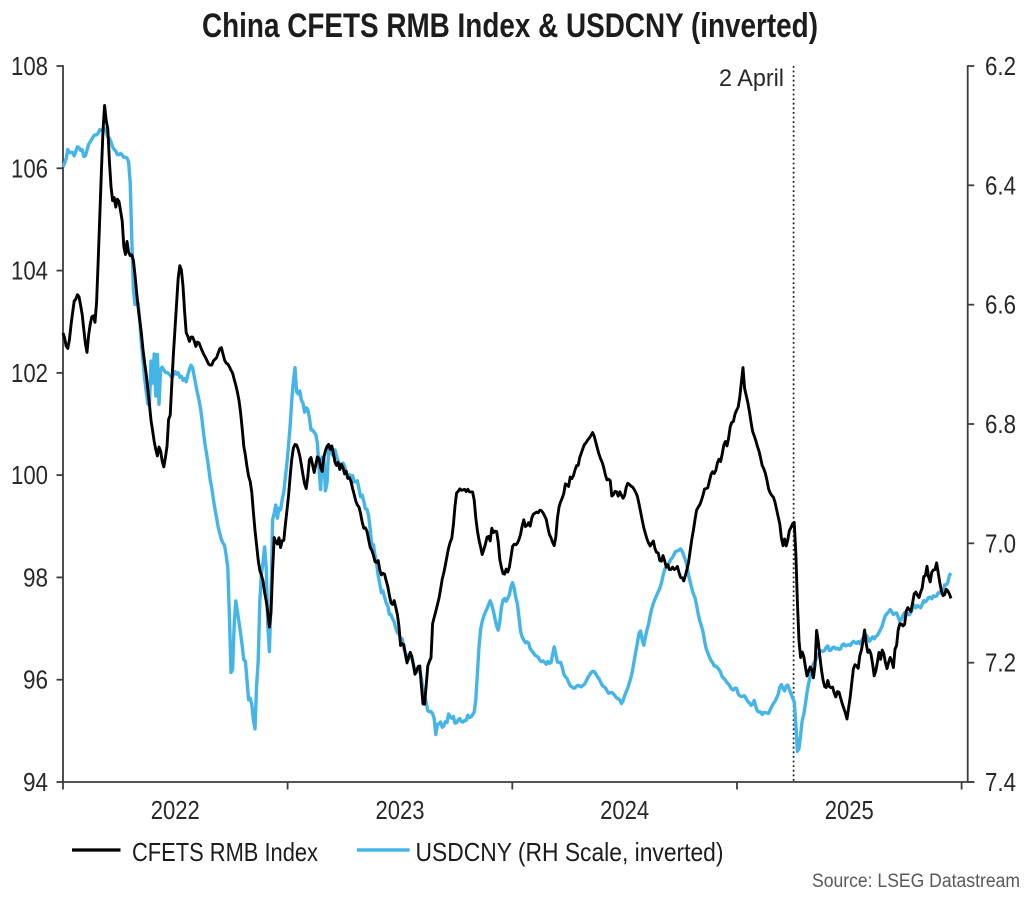 The height and width of the screenshot is (897, 1024). I want to click on svg-text: 7.2, so click(1000, 663).